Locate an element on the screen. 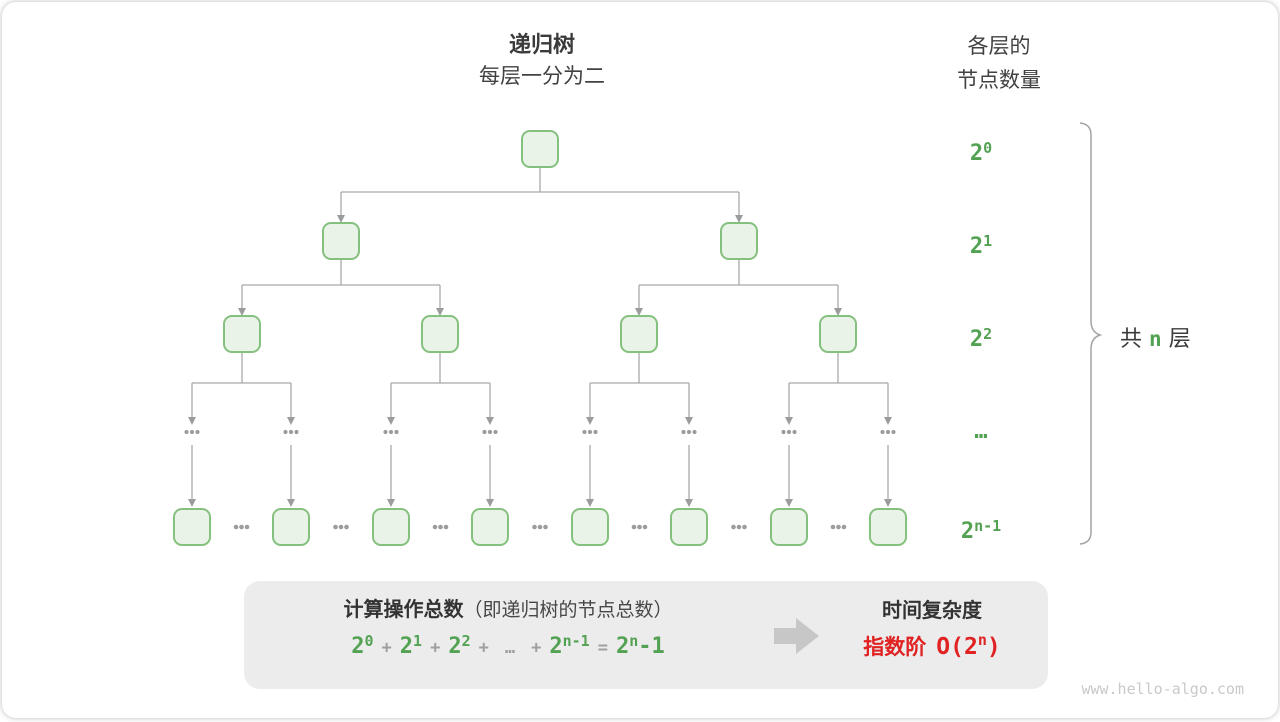  brace is located at coordinates (1090, 333).